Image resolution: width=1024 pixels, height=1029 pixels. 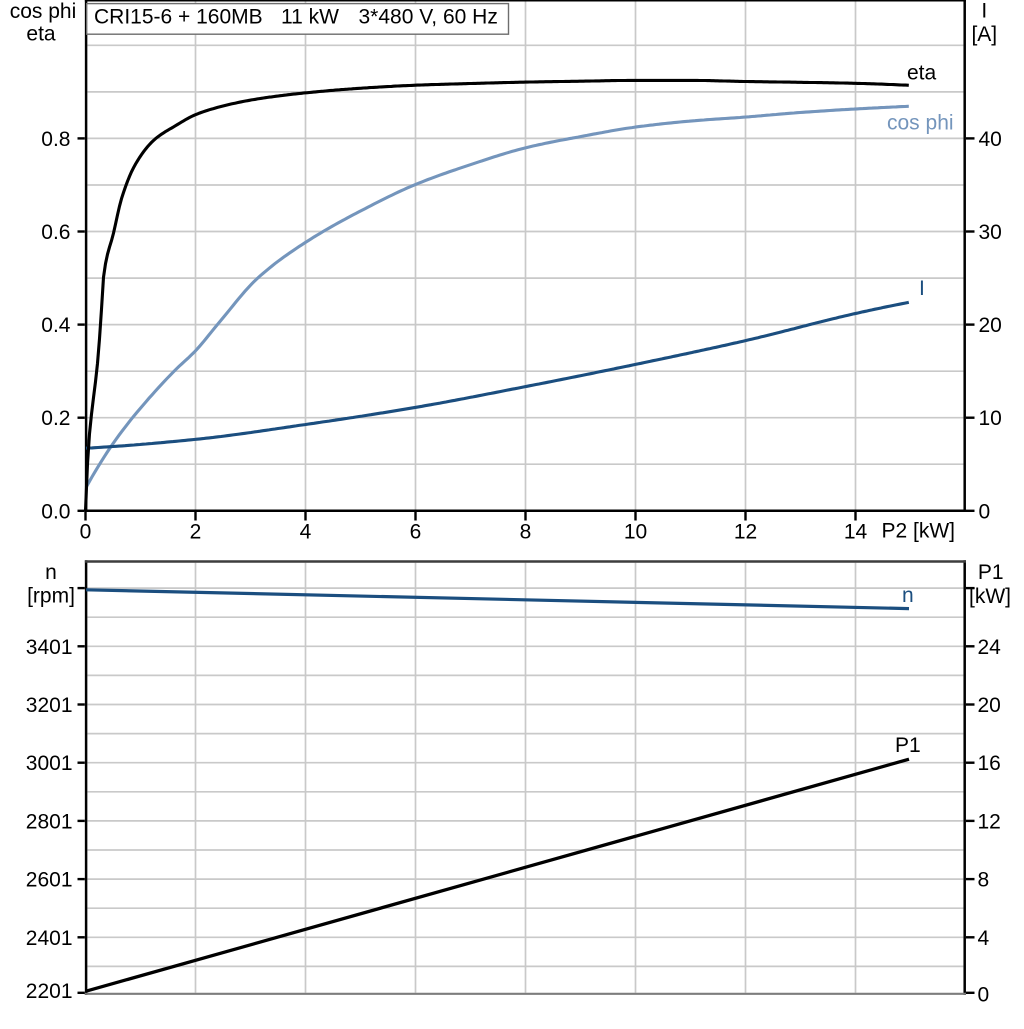 I want to click on svg-text: 0.0, so click(x=55, y=511).